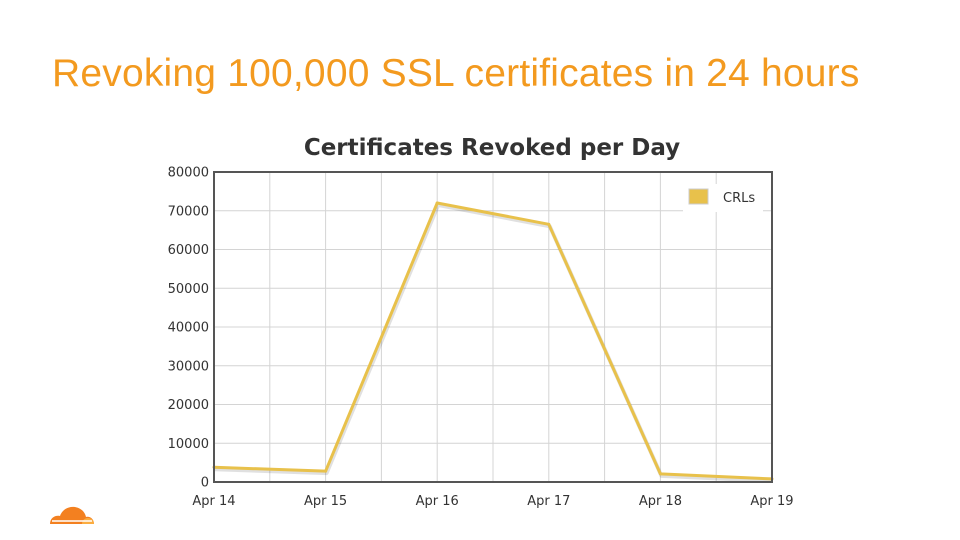  Describe the element at coordinates (188, 289) in the screenshot. I see `y-tick-label: 50000` at that location.